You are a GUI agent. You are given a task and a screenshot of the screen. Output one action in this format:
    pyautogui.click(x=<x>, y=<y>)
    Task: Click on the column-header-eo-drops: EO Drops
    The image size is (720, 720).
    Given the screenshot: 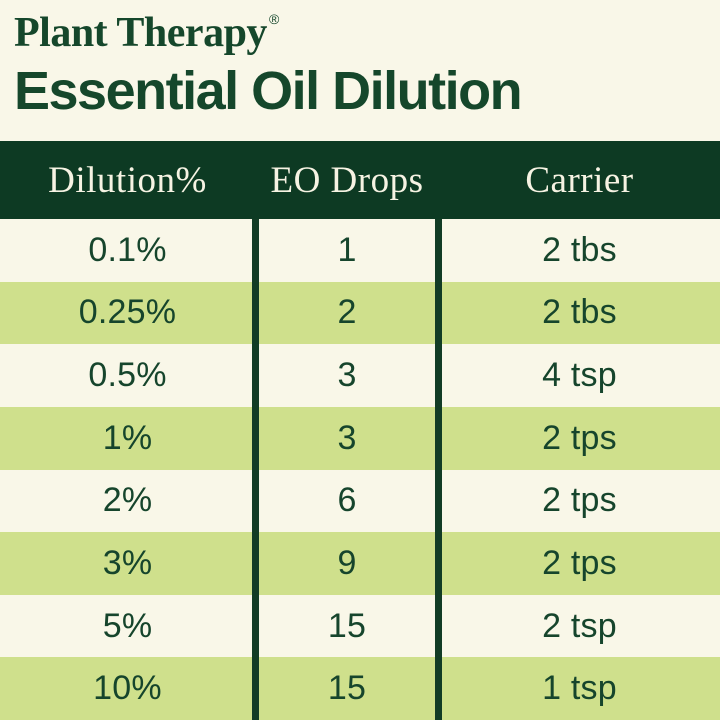 What is the action you would take?
    pyautogui.click(x=347, y=180)
    